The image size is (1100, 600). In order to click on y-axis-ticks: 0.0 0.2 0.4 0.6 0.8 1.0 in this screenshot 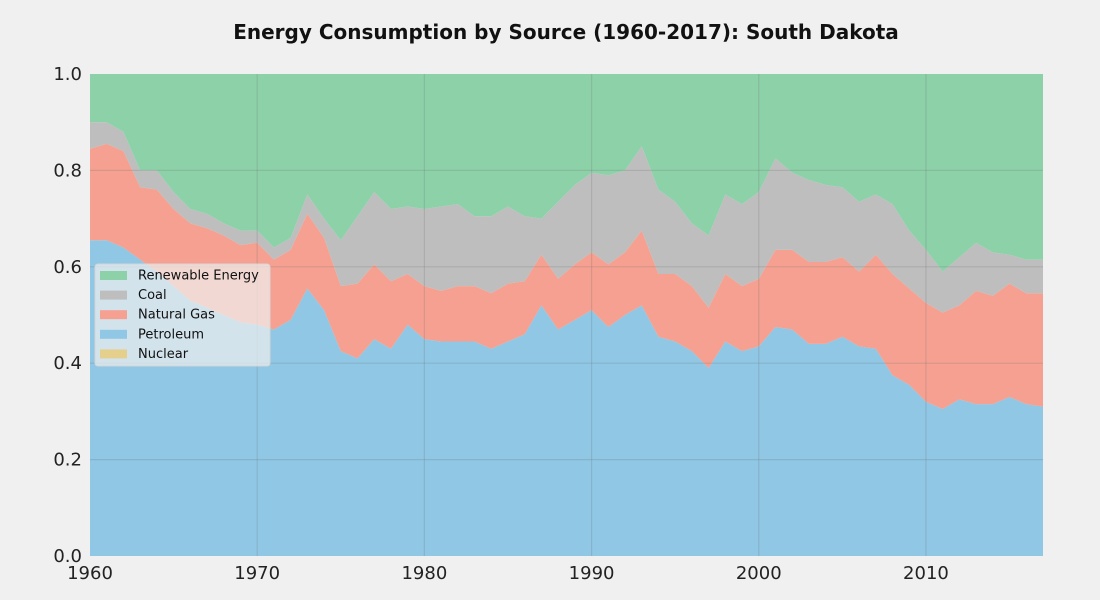, I will do `click(67, 315)`.